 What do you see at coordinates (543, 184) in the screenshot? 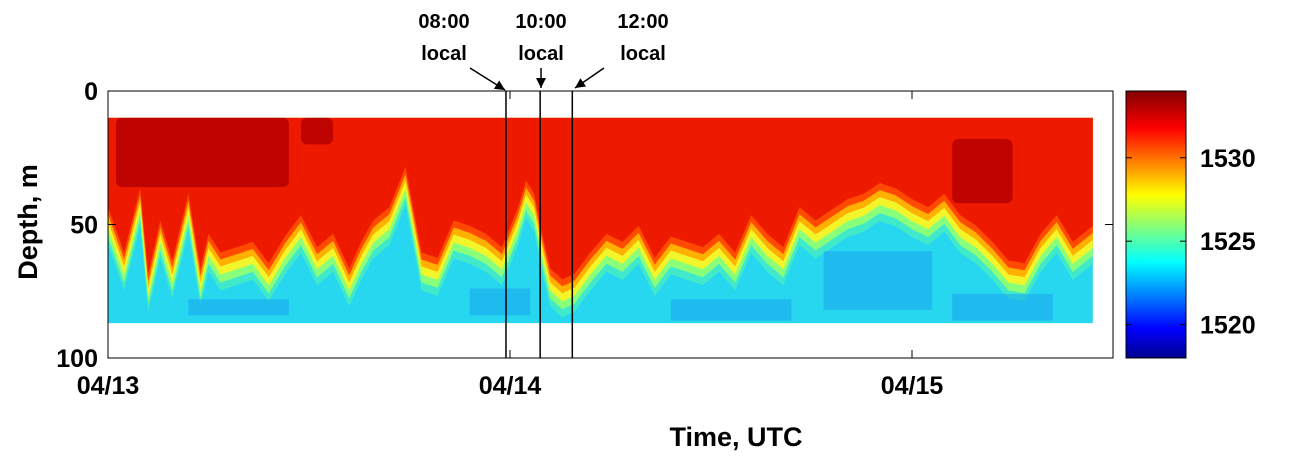
I see `time-annotations: 08:00 local 10:00 local 12:00 local` at bounding box center [543, 184].